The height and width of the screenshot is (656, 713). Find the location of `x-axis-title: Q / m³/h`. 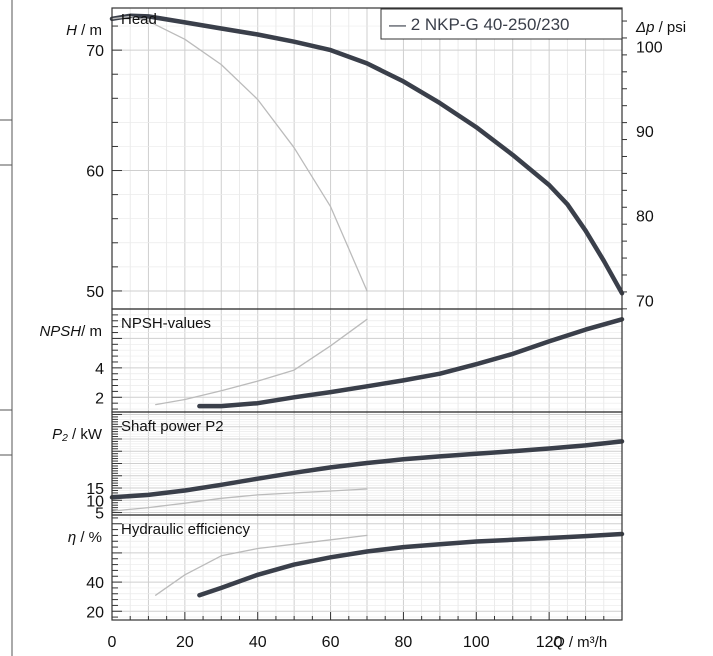

x-axis-title: Q / m³/h is located at coordinates (580, 642).